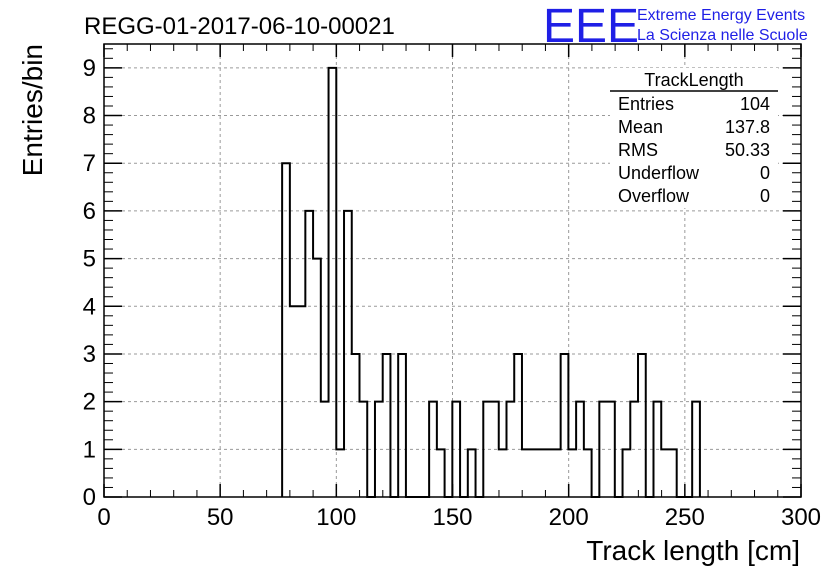  Describe the element at coordinates (32, 110) in the screenshot. I see `y-axis-label: Entries/bin` at that location.